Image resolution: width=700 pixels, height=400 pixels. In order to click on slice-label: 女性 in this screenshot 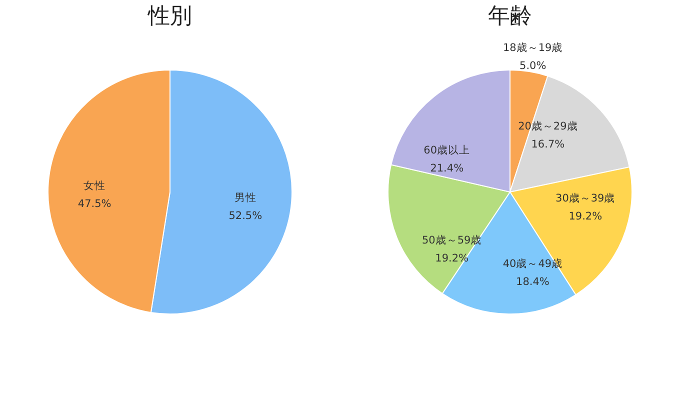, I will do `click(95, 186)`.